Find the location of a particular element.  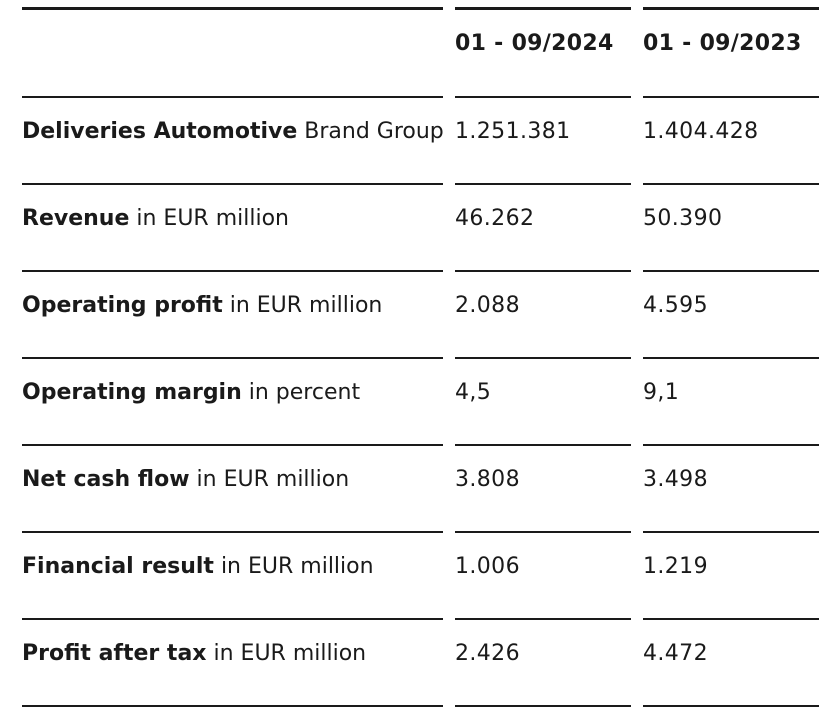

row-label-net-cash-flow: Net cash flow in EUR million is located at coordinates (232, 480).